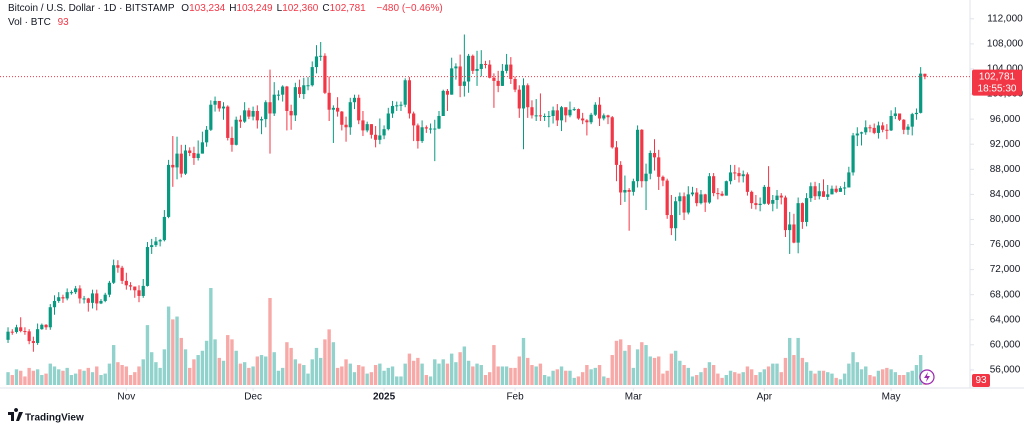  Describe the element at coordinates (1005, 194) in the screenshot. I see `y-tick-label: 84,000` at that location.